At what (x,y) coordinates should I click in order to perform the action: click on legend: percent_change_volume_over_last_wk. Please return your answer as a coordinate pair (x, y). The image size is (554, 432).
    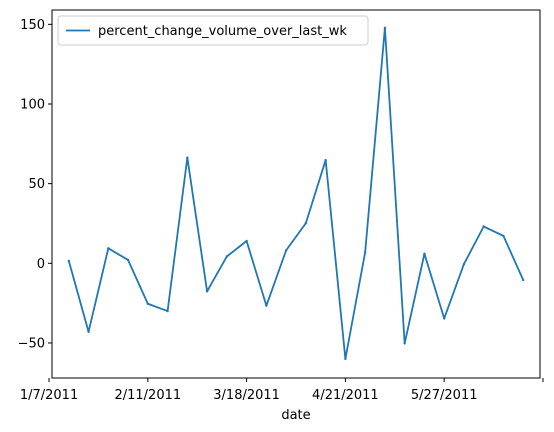
    Looking at the image, I should click on (213, 30).